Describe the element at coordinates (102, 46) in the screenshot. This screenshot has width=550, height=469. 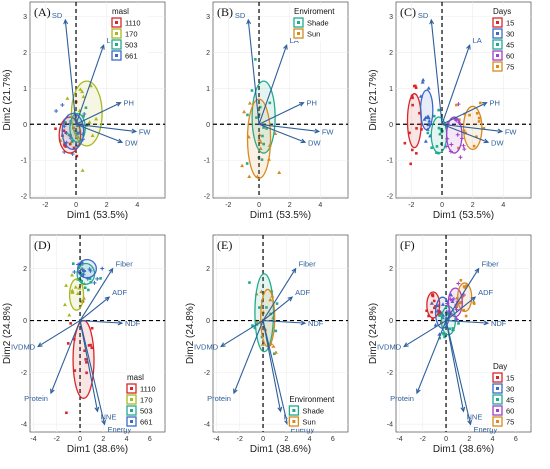
I see `arrowhead-la` at that location.